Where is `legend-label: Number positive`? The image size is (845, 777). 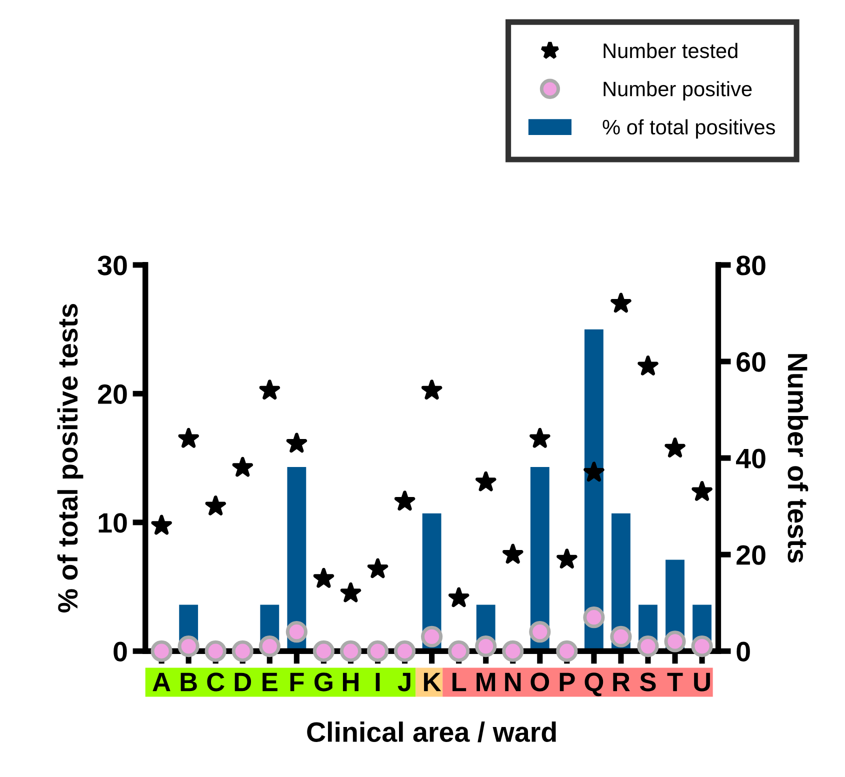
legend-label: Number positive is located at coordinates (678, 90).